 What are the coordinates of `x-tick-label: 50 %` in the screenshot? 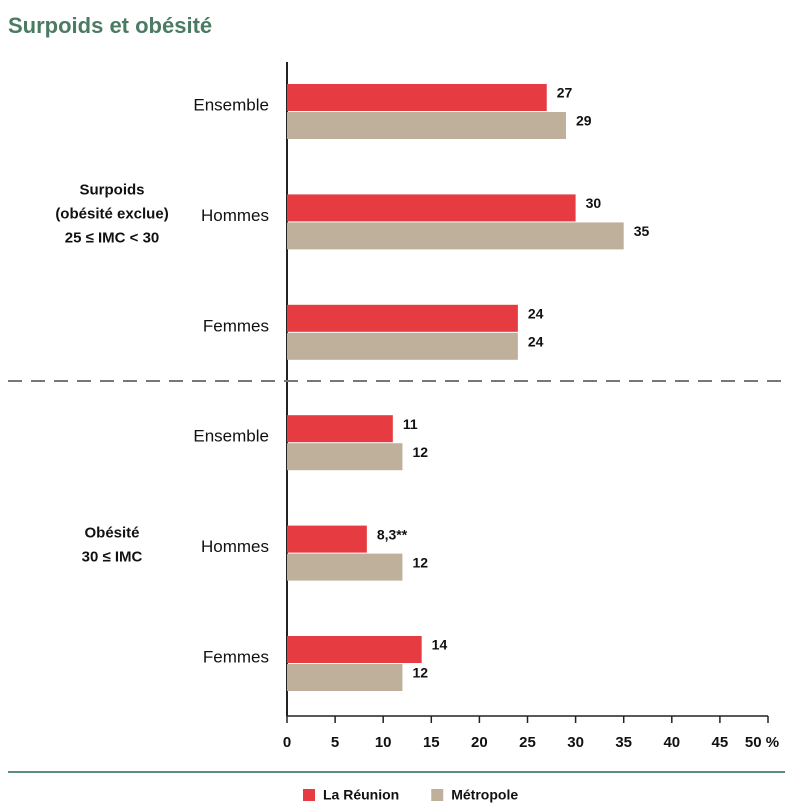 It's located at (762, 742).